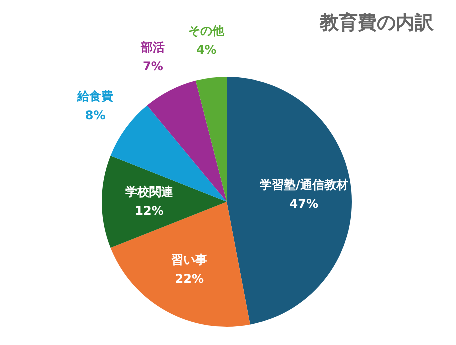 The height and width of the screenshot is (345, 456). What do you see at coordinates (149, 211) in the screenshot?
I see `data-label: 12%` at bounding box center [149, 211].